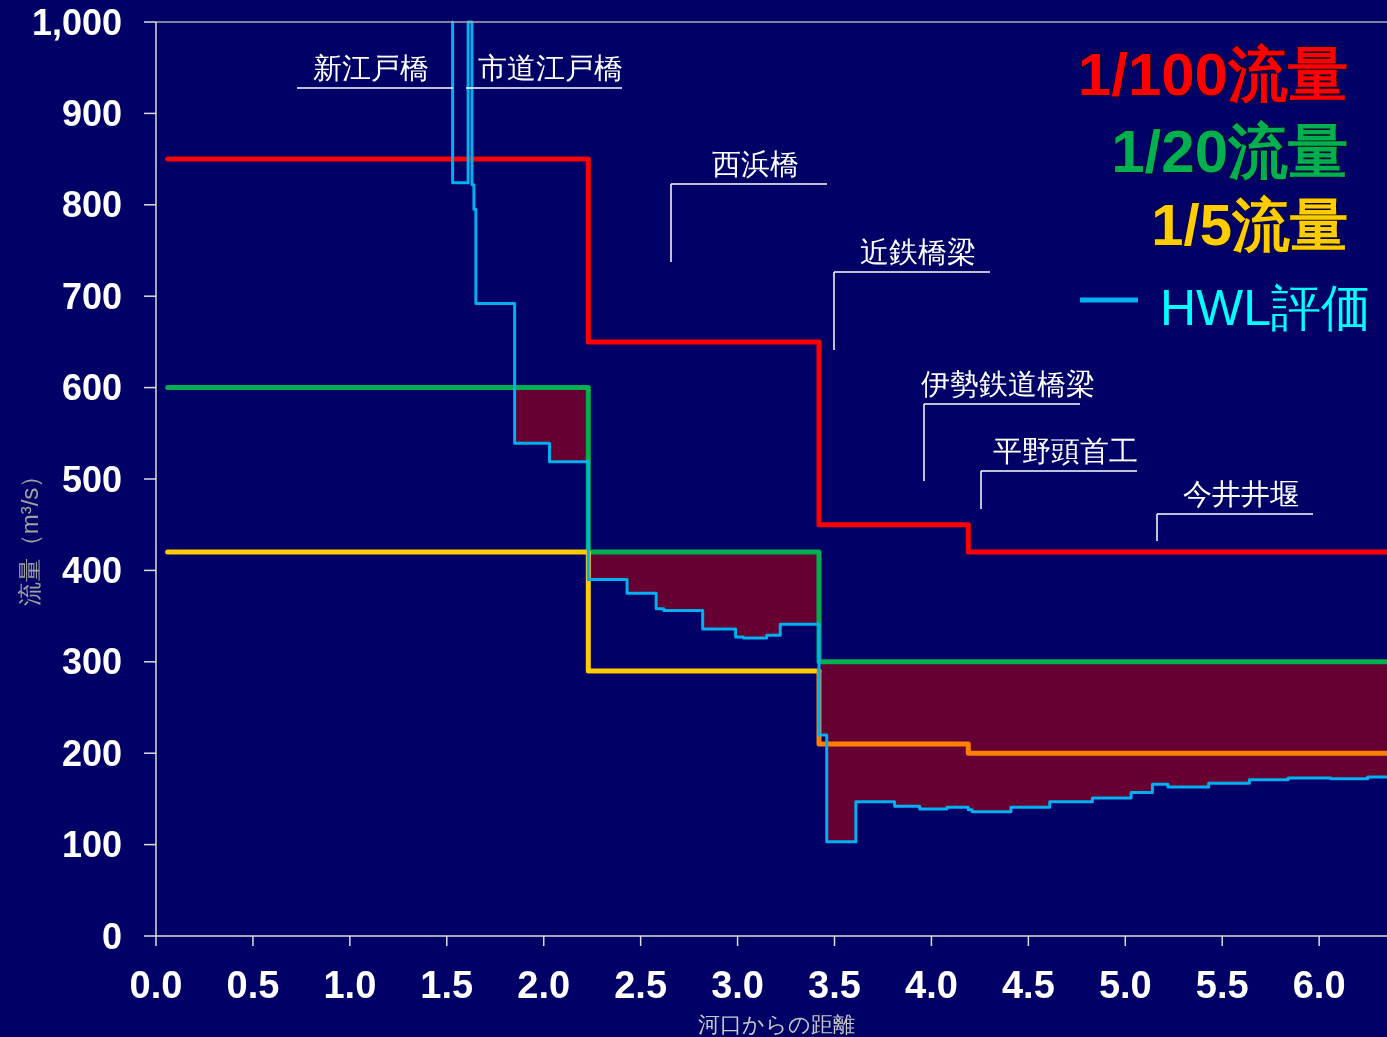 The height and width of the screenshot is (1037, 1387). I want to click on x-tick-label: 2.5, so click(641, 985).